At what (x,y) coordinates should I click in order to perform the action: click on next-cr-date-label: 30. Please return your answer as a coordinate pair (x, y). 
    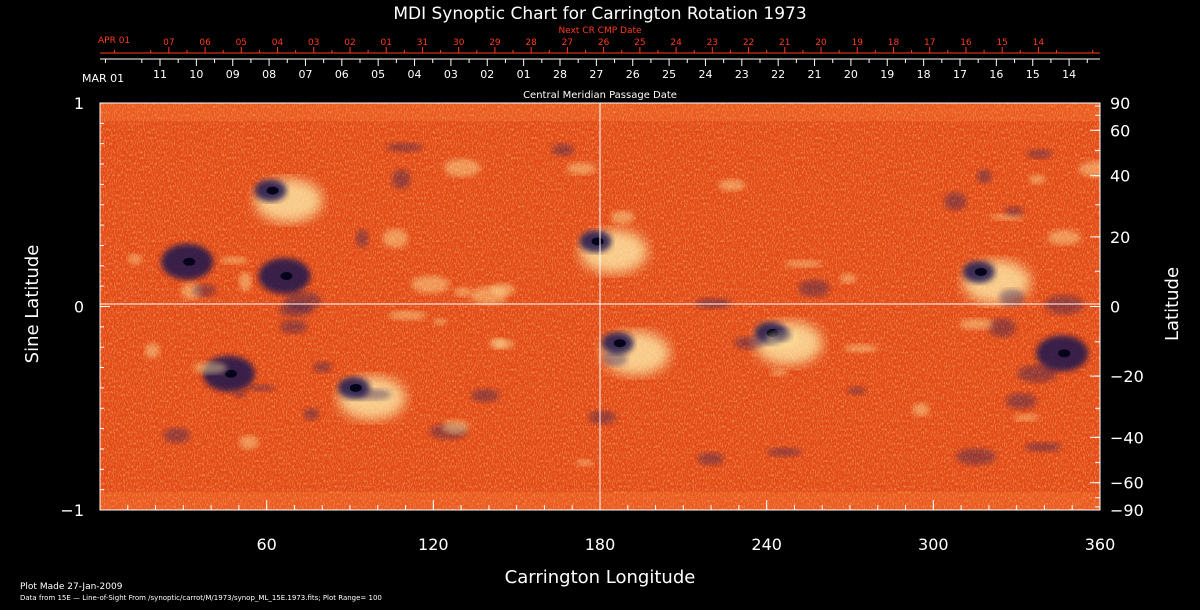
    Looking at the image, I should click on (459, 43).